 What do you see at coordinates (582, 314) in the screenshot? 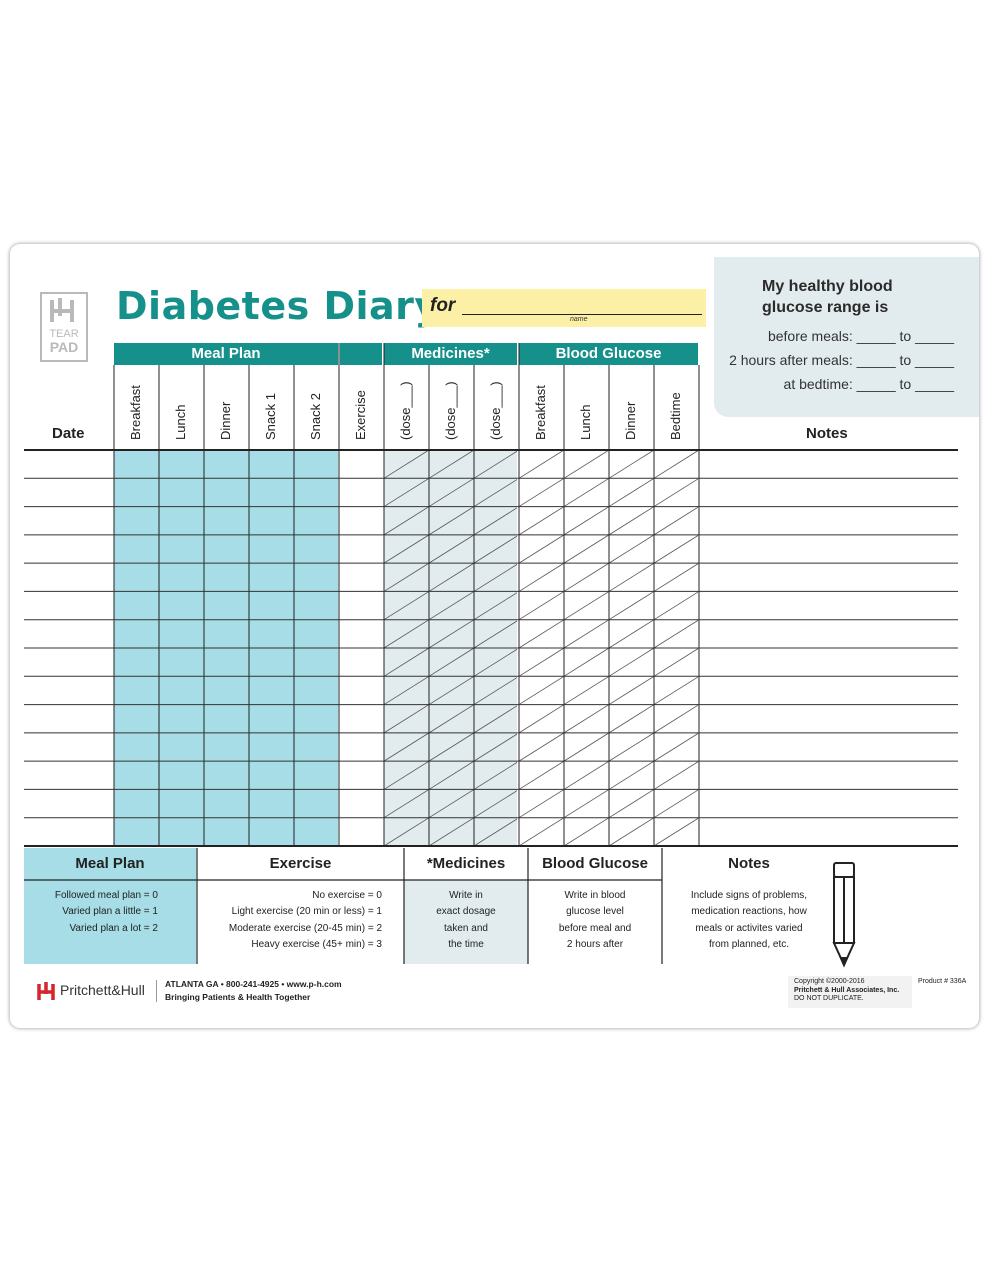
I see `name-field` at bounding box center [582, 314].